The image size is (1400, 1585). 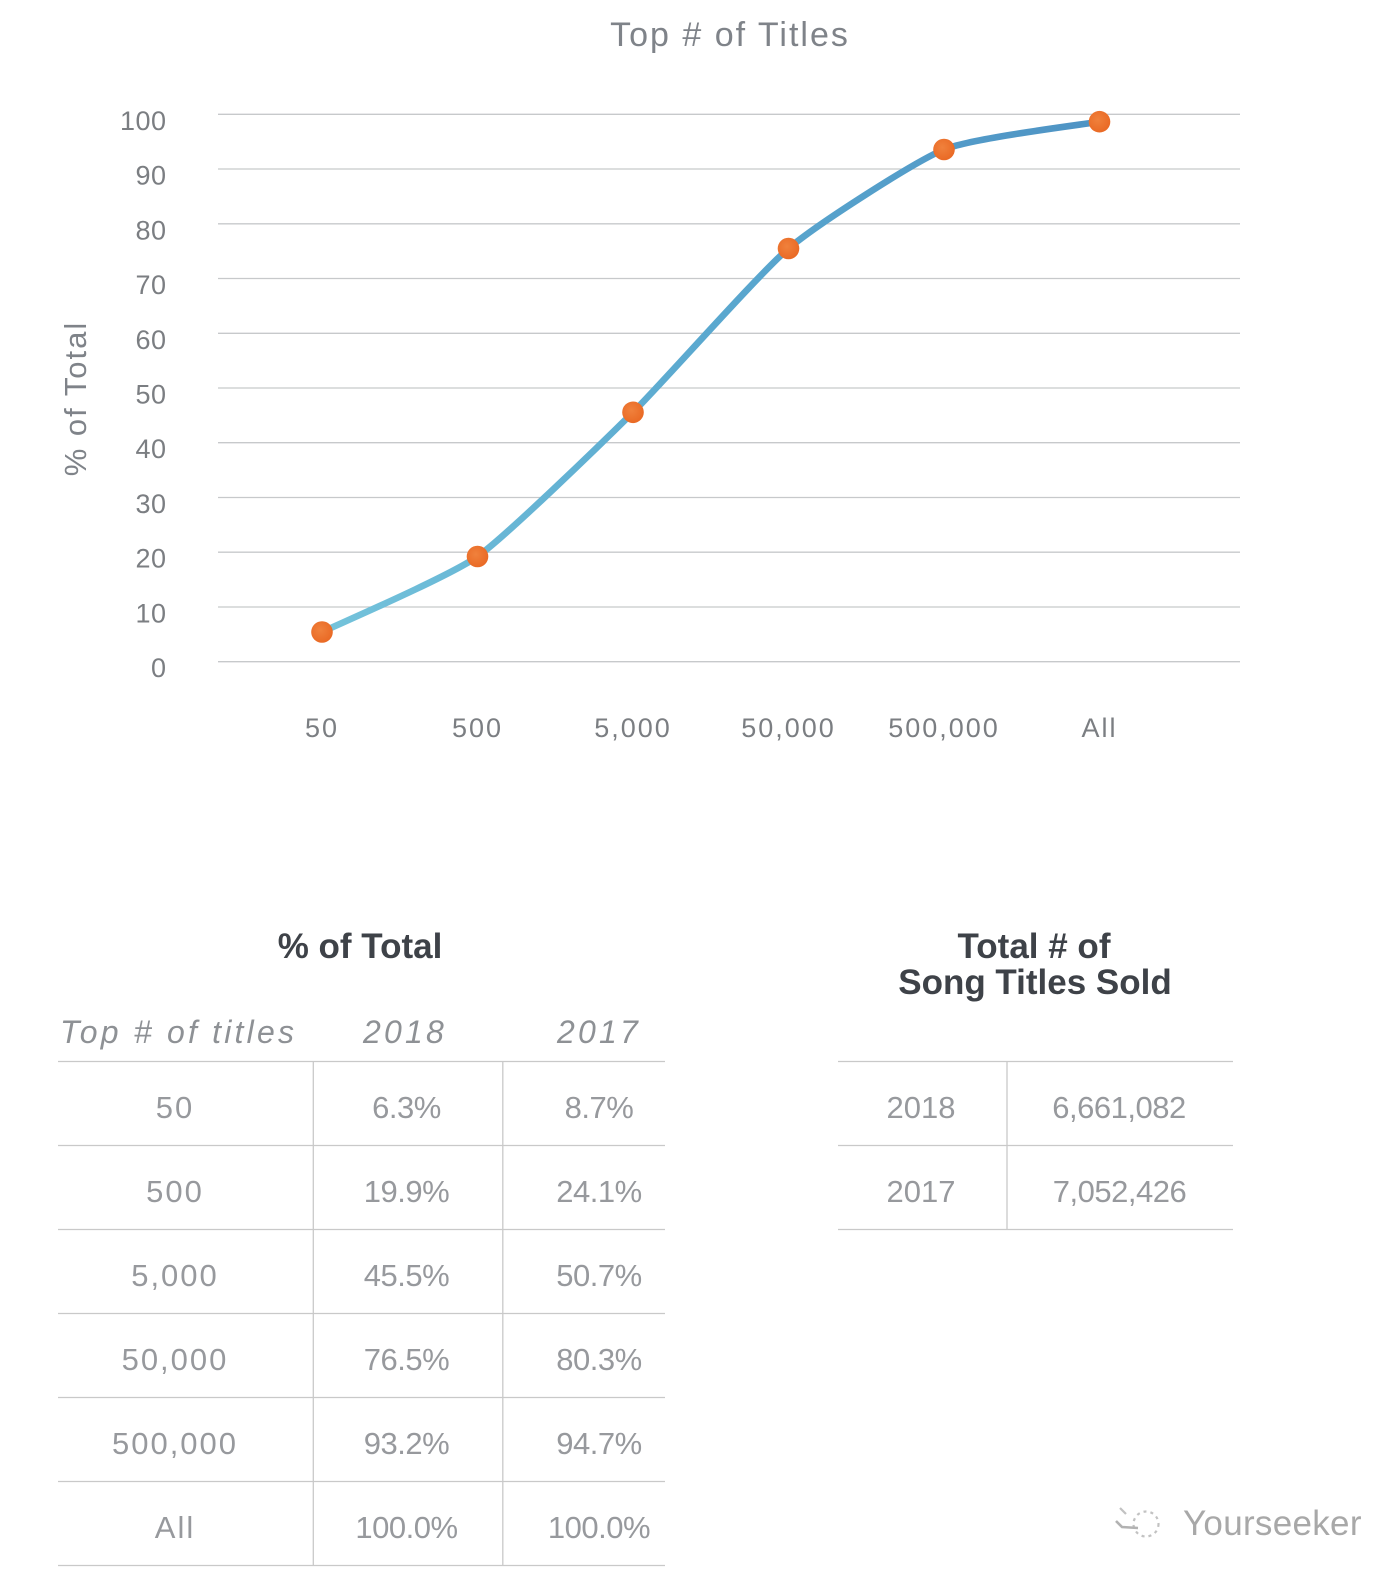 What do you see at coordinates (1272, 1523) in the screenshot?
I see `svg-text: Yourseeker` at bounding box center [1272, 1523].